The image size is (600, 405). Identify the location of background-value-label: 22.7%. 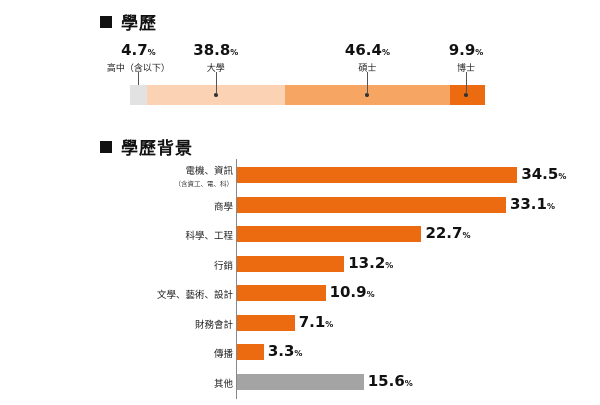
(447, 233).